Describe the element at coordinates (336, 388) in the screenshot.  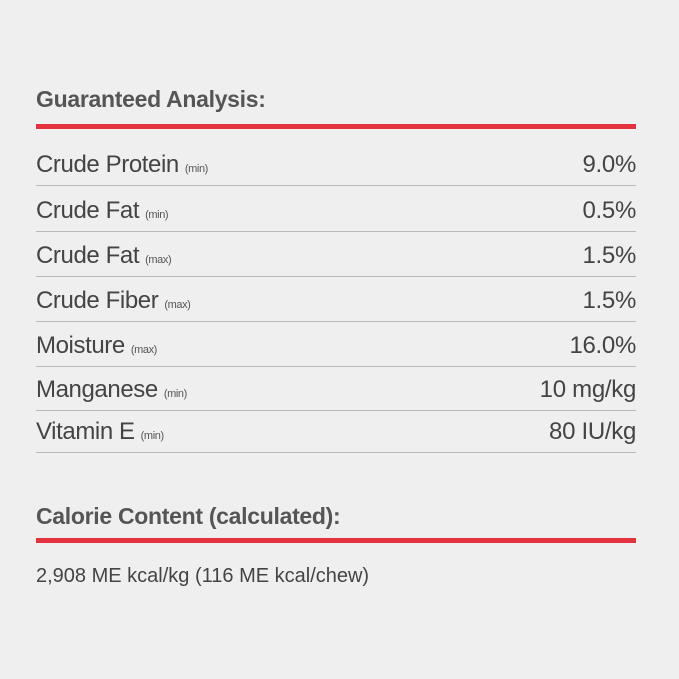
I see `table-row: Manganese (min) 10 mg/kg` at that location.